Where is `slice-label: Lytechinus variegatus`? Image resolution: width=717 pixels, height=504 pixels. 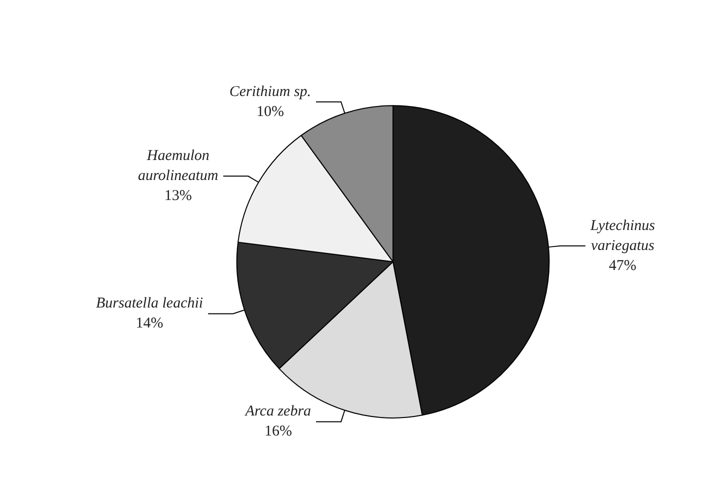
slice-label: Lytechinus variegatus is located at coordinates (622, 236).